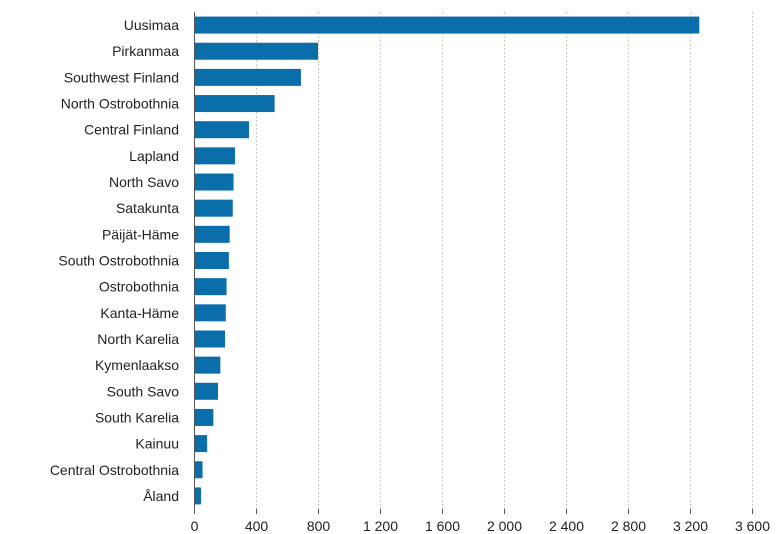 The width and height of the screenshot is (779, 534). I want to click on category-label-ostrobothnia: Ostrobothnia, so click(139, 287).